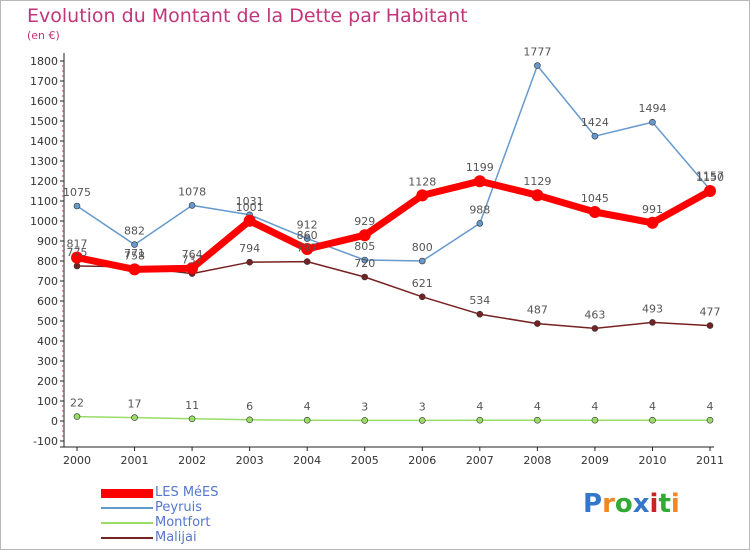  I want to click on data-label: 991, so click(652, 209).